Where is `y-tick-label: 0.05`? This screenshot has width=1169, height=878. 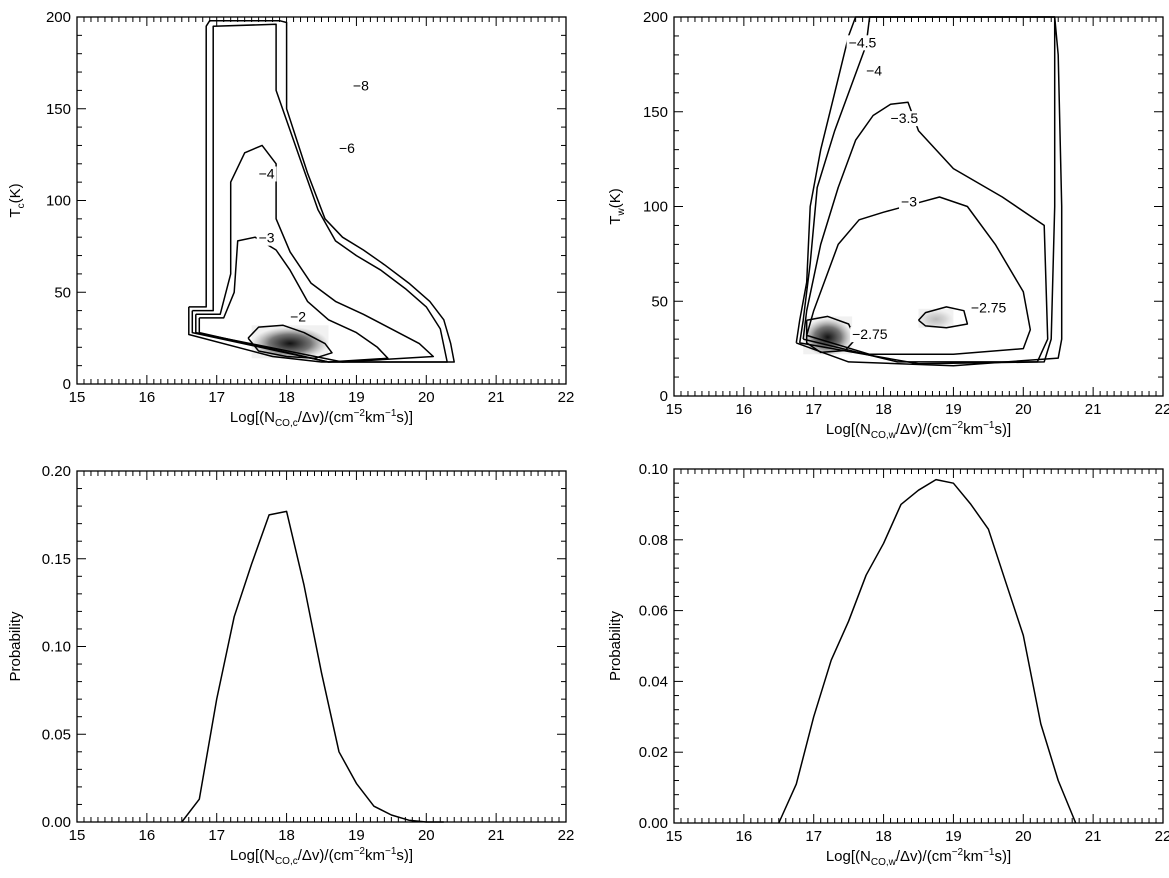 y-tick-label: 0.05 is located at coordinates (56, 734).